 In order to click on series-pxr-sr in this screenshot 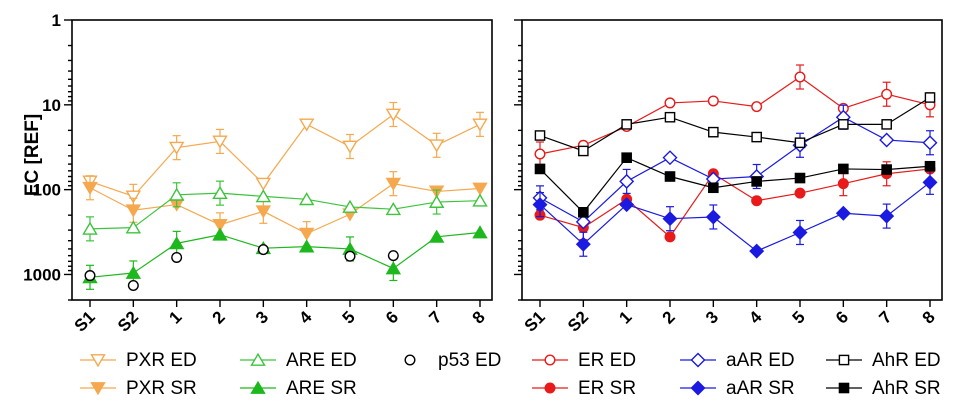, I will do `click(285, 209)`.